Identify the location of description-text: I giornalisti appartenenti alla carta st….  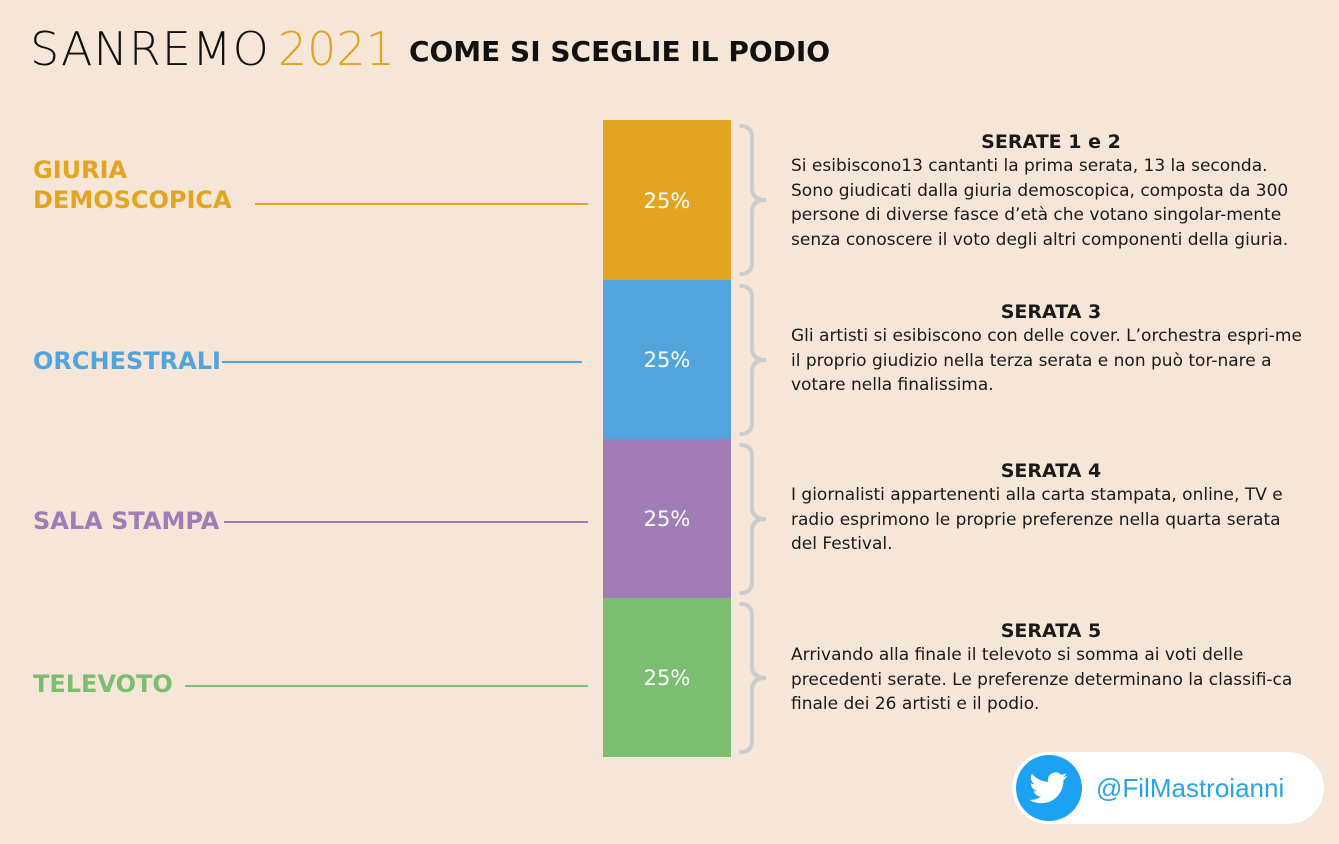
(1037, 519).